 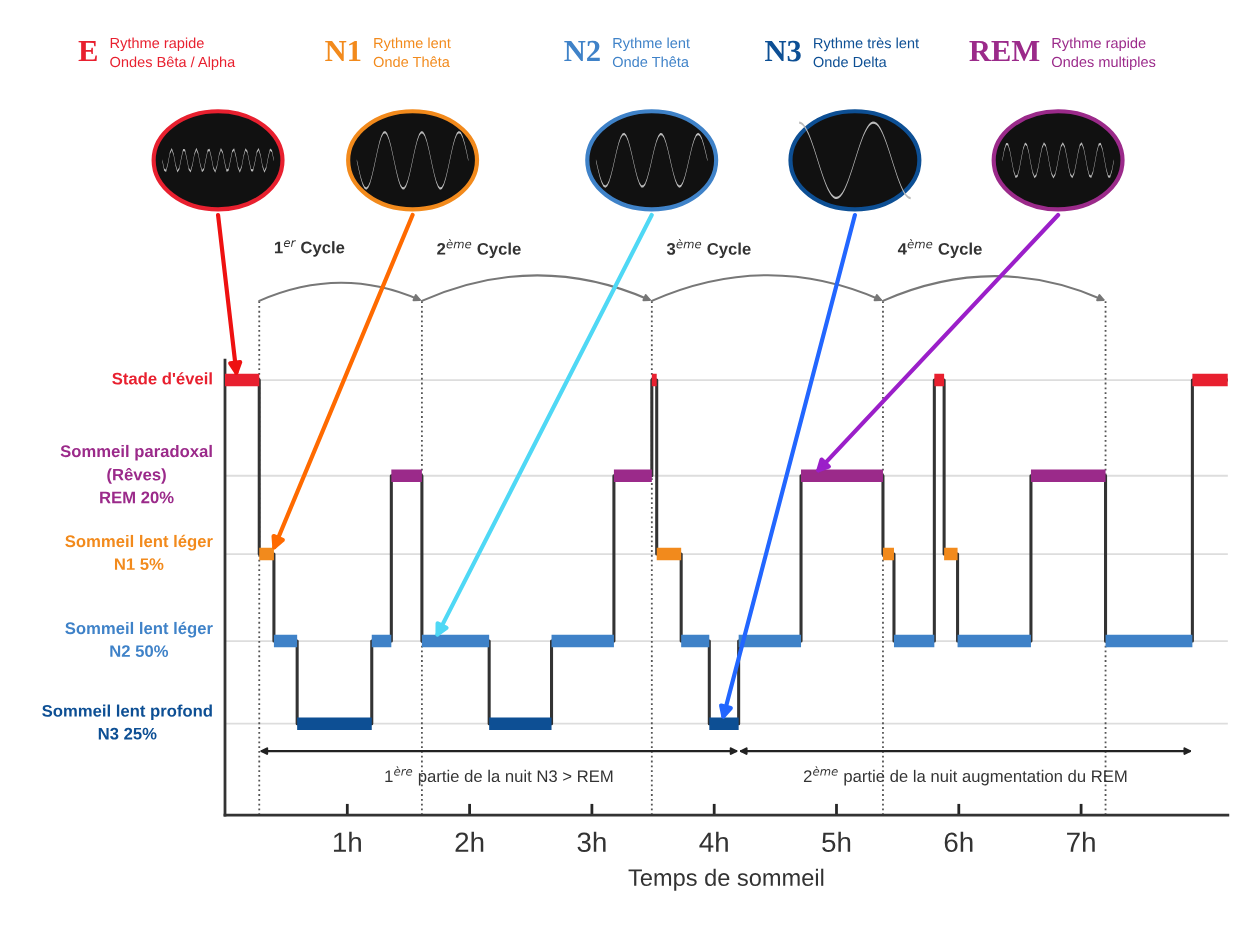 I want to click on ref-line-label: 4$^{ème}$ Cycle, so click(x=939, y=248).